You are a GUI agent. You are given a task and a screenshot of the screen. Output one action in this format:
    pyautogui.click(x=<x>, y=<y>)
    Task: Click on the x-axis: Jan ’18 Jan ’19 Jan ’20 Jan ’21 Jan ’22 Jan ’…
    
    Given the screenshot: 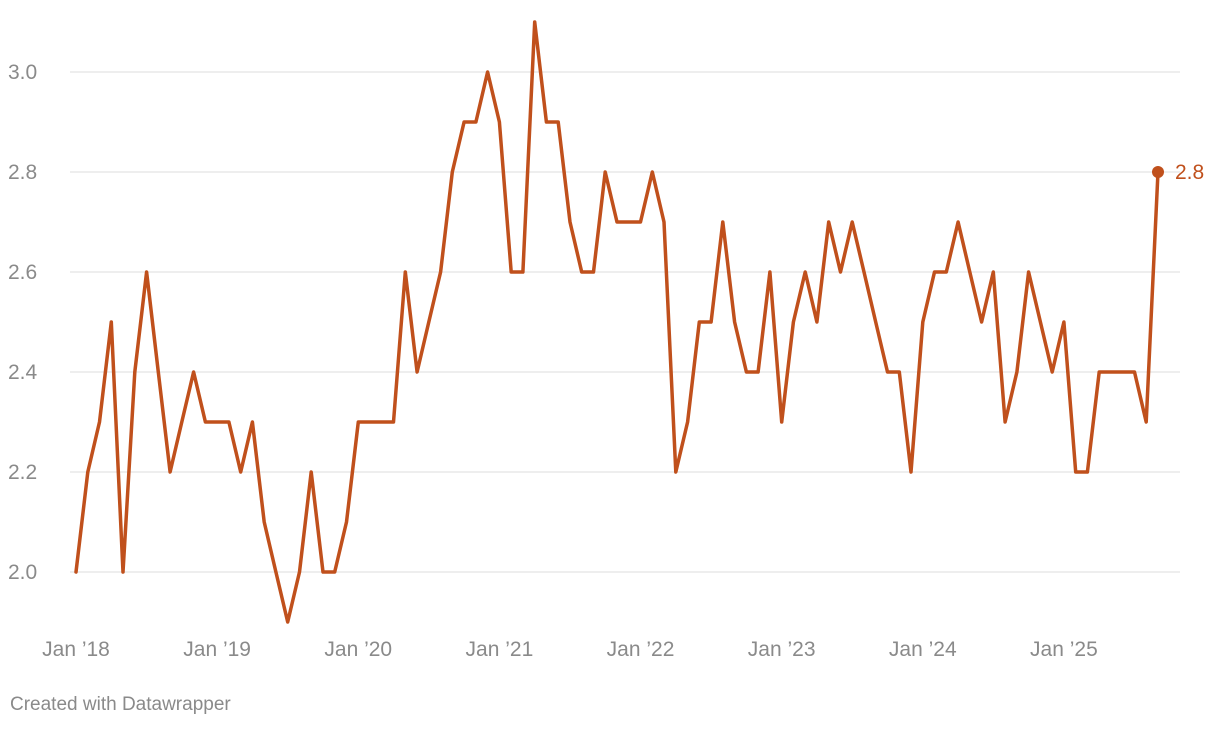 What is the action you would take?
    pyautogui.click(x=570, y=649)
    